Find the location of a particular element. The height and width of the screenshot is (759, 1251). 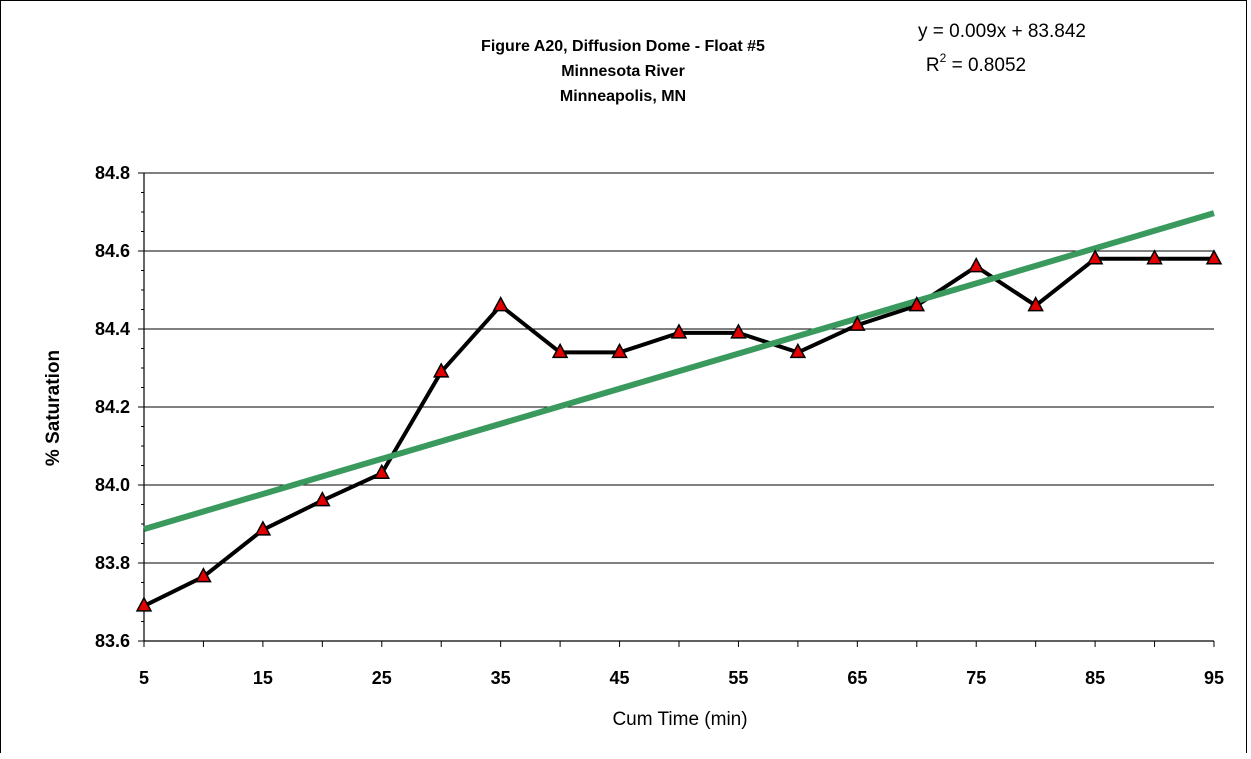

y-tick-label: 84.2 is located at coordinates (112, 407).